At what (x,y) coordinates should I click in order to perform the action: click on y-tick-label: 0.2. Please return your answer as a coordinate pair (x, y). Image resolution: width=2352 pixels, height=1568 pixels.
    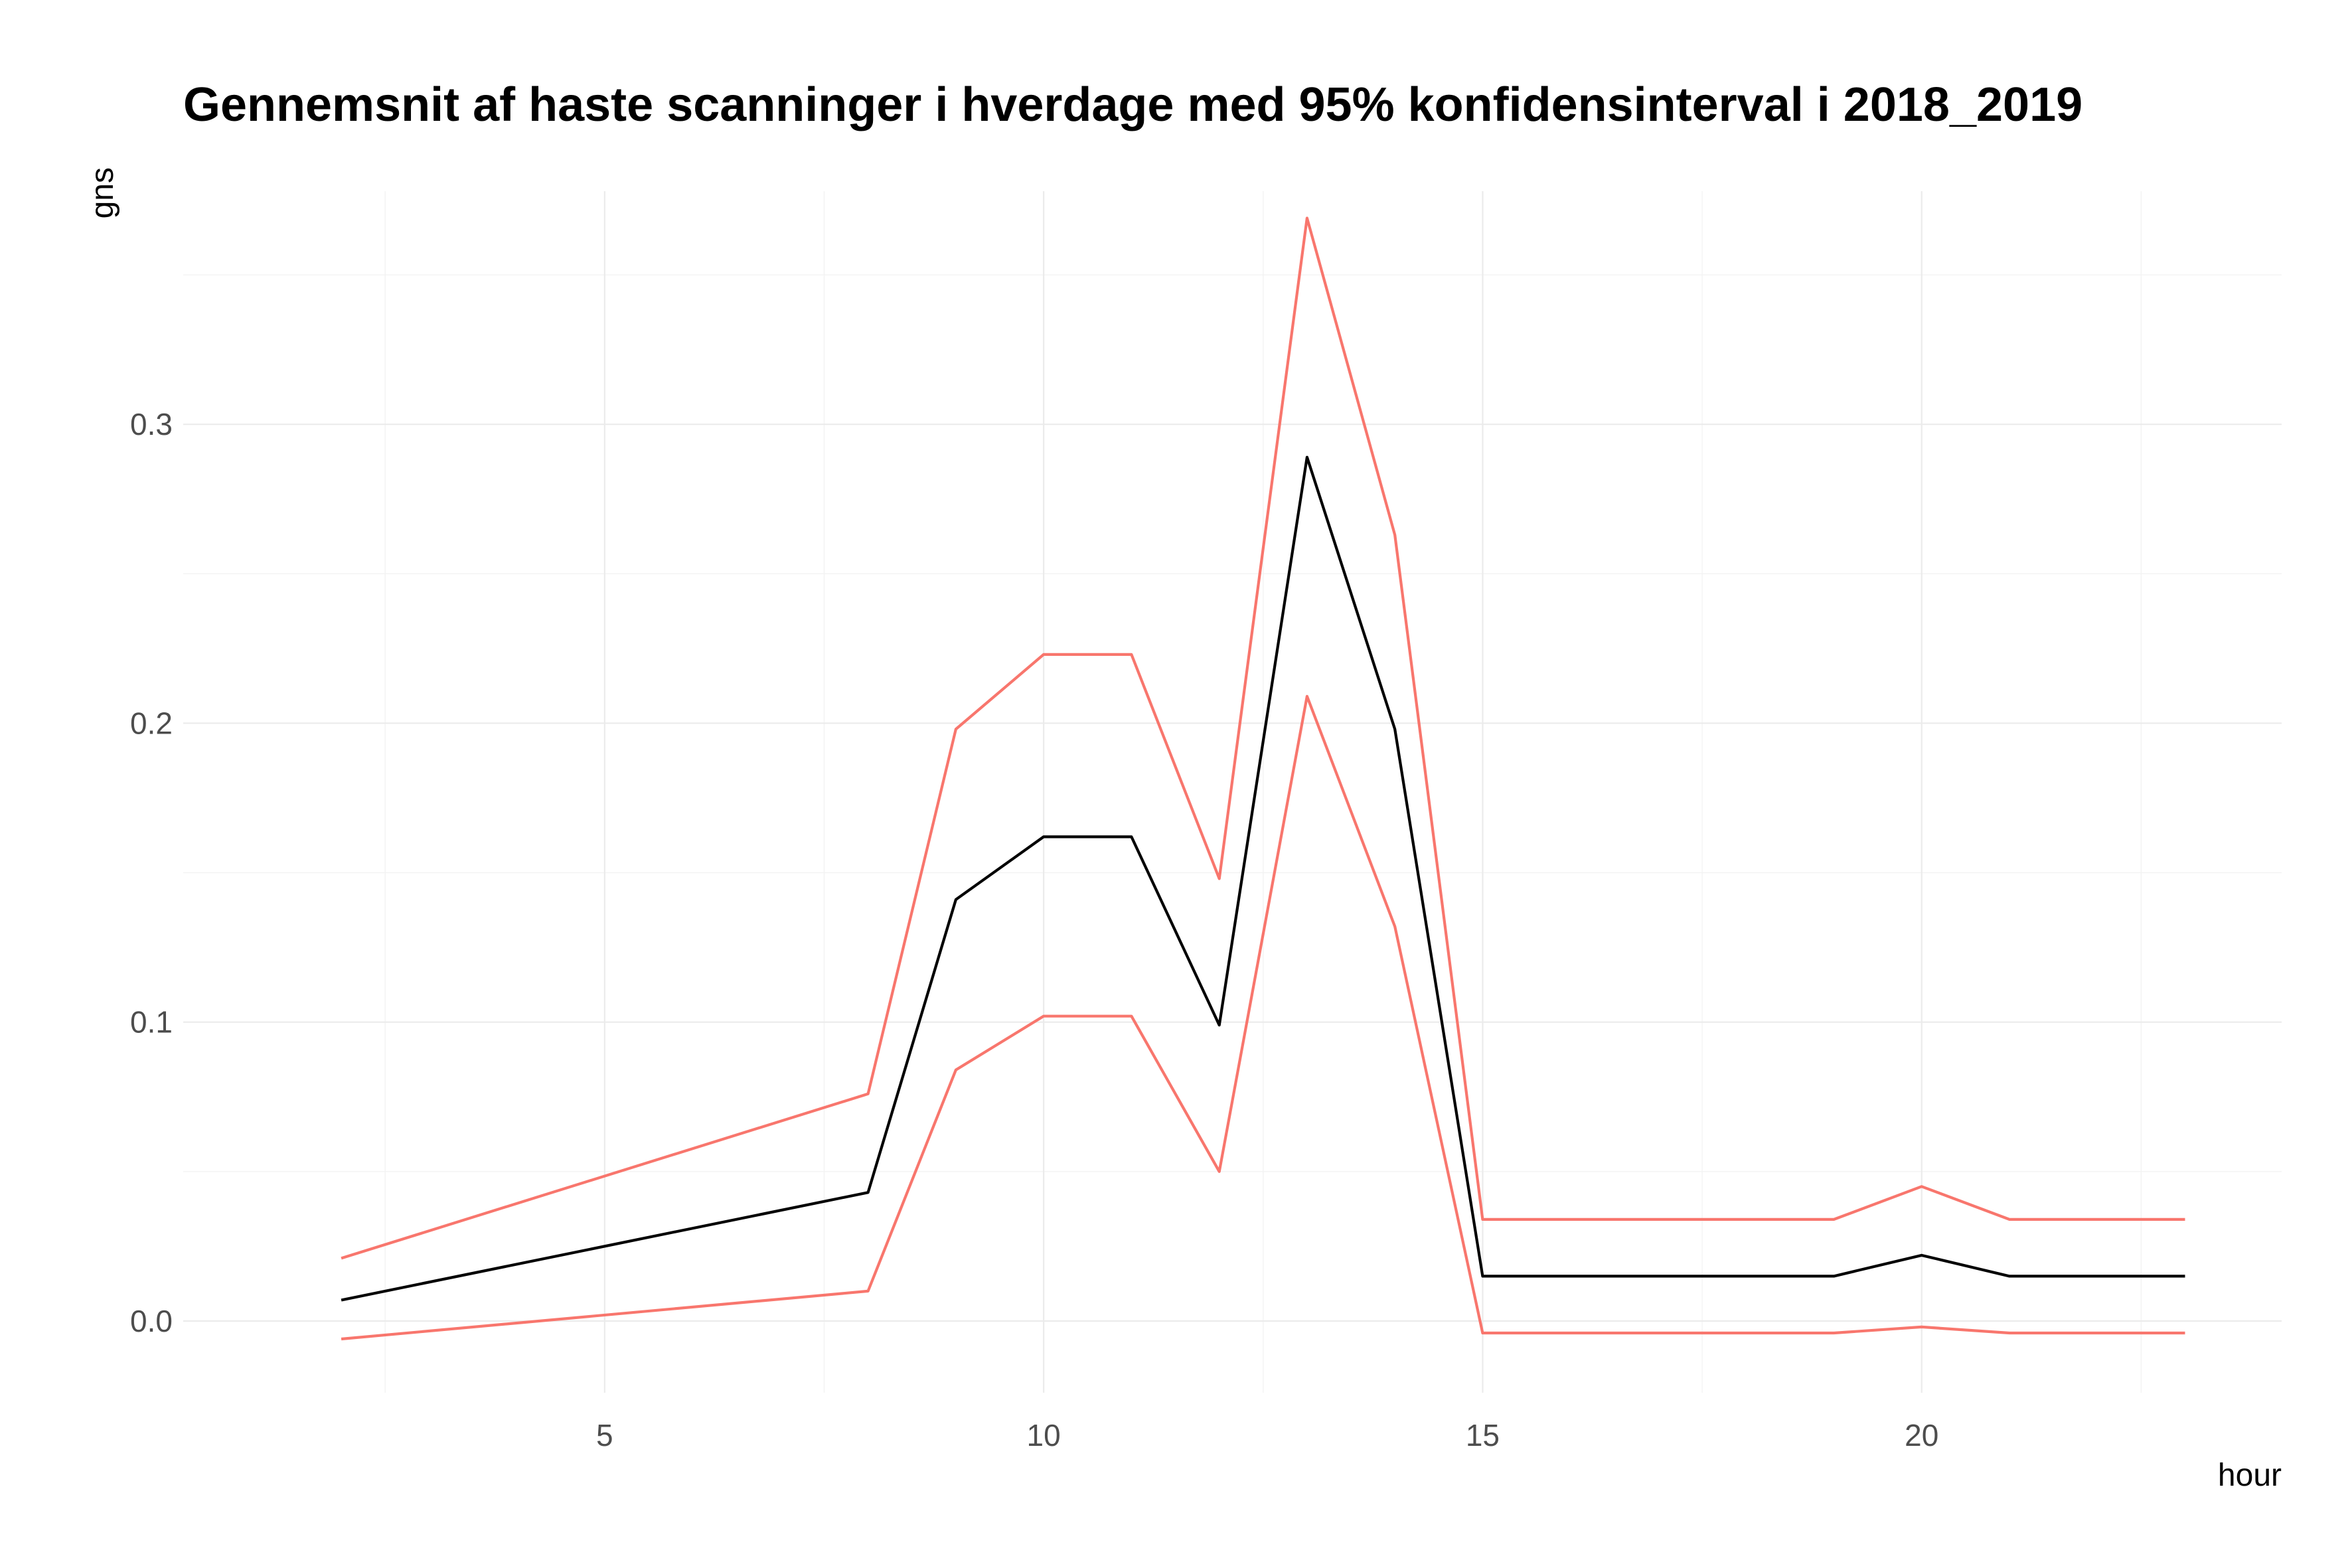
    Looking at the image, I should click on (152, 723).